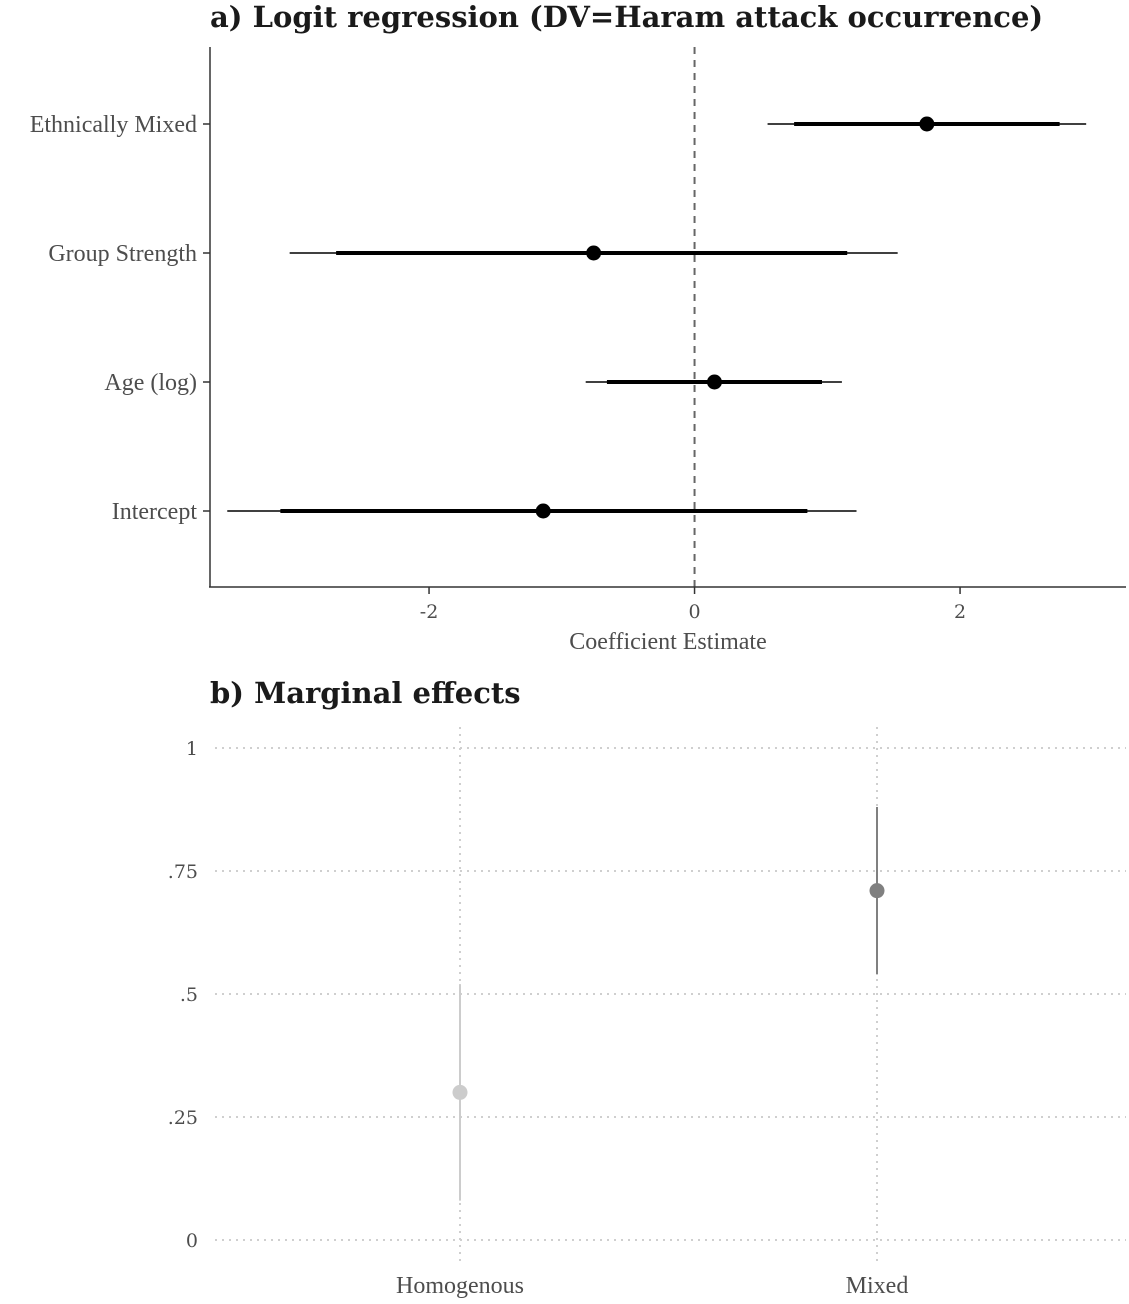 The image size is (1129, 1304). What do you see at coordinates (365, 693) in the screenshot?
I see `panel-b-title: b) Marginal effects` at bounding box center [365, 693].